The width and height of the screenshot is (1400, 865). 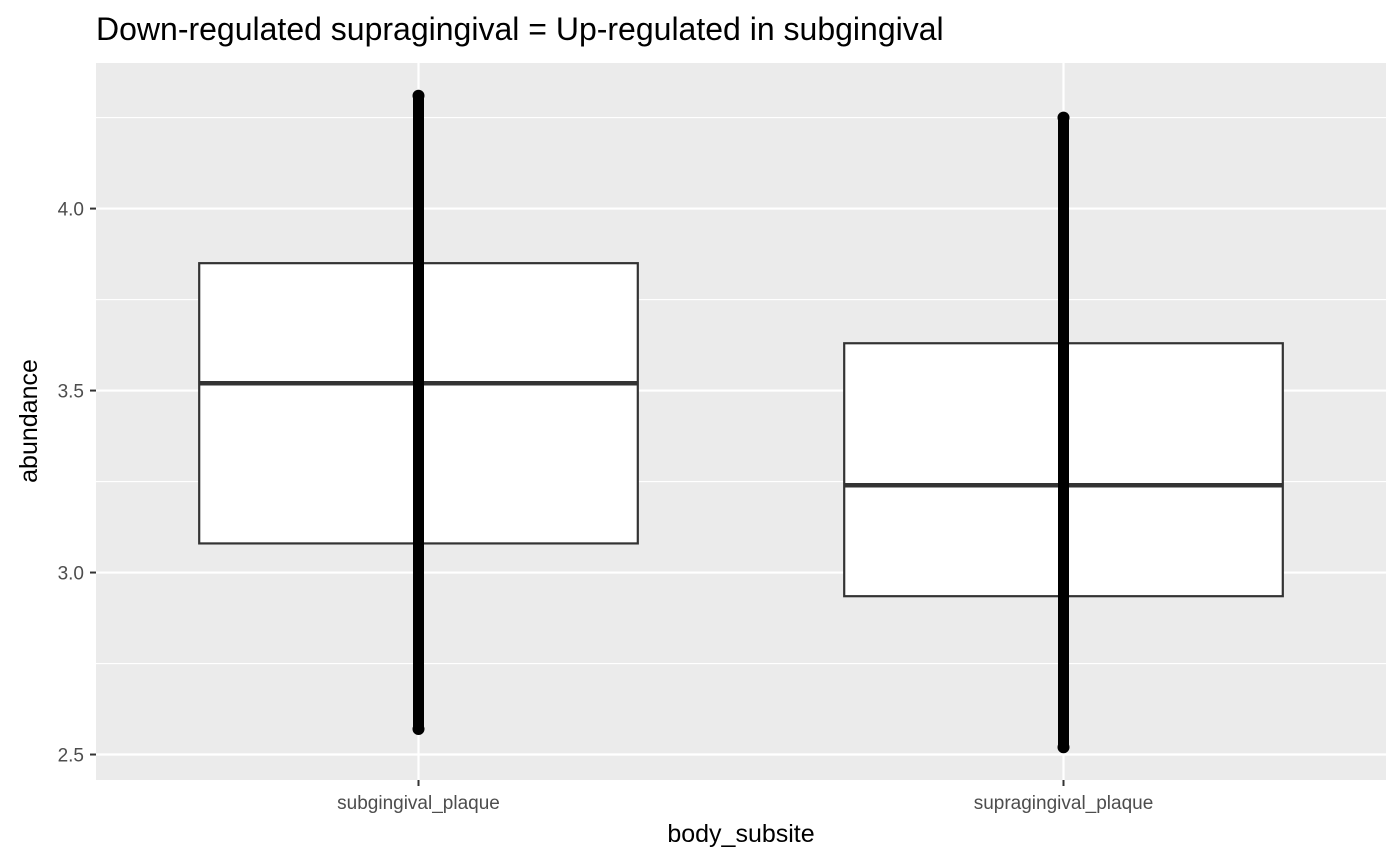 I want to click on y-axis-title: abundance, so click(x=29, y=421).